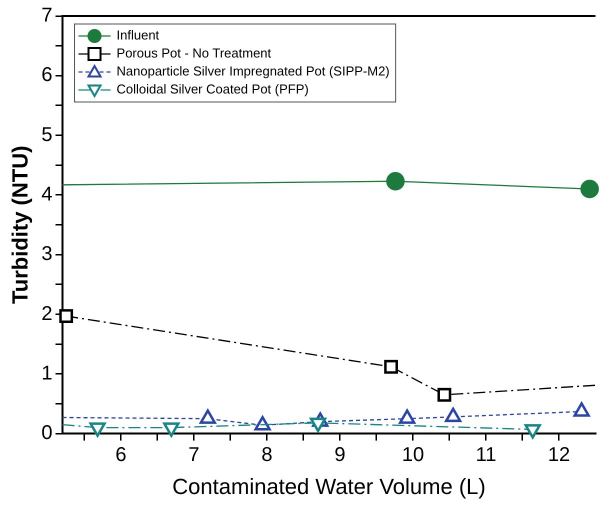 The height and width of the screenshot is (509, 606). Describe the element at coordinates (47, 254) in the screenshot. I see `y-tick-label: 3` at that location.